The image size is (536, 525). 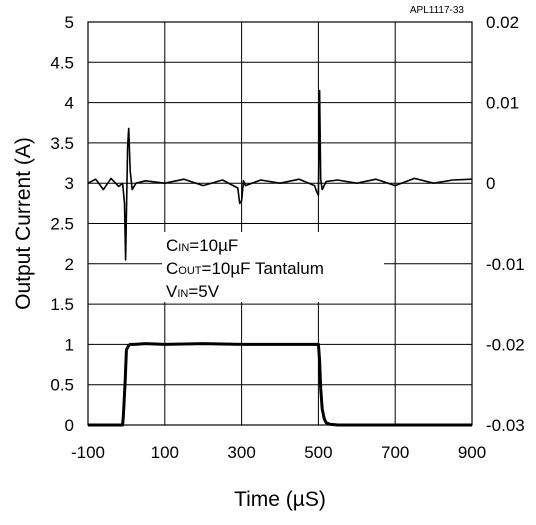 What do you see at coordinates (23, 223) in the screenshot?
I see `y-axis-title: Output Current (A)` at bounding box center [23, 223].